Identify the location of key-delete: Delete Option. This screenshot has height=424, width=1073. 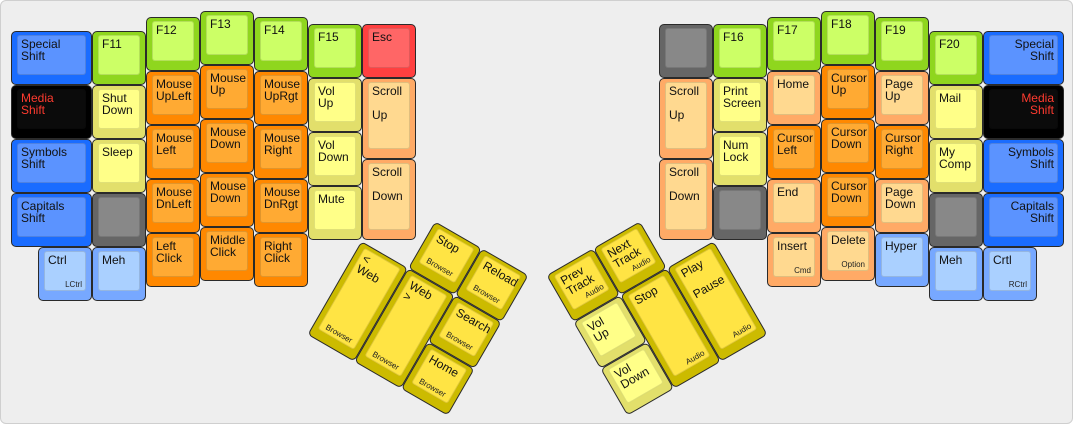
(848, 254).